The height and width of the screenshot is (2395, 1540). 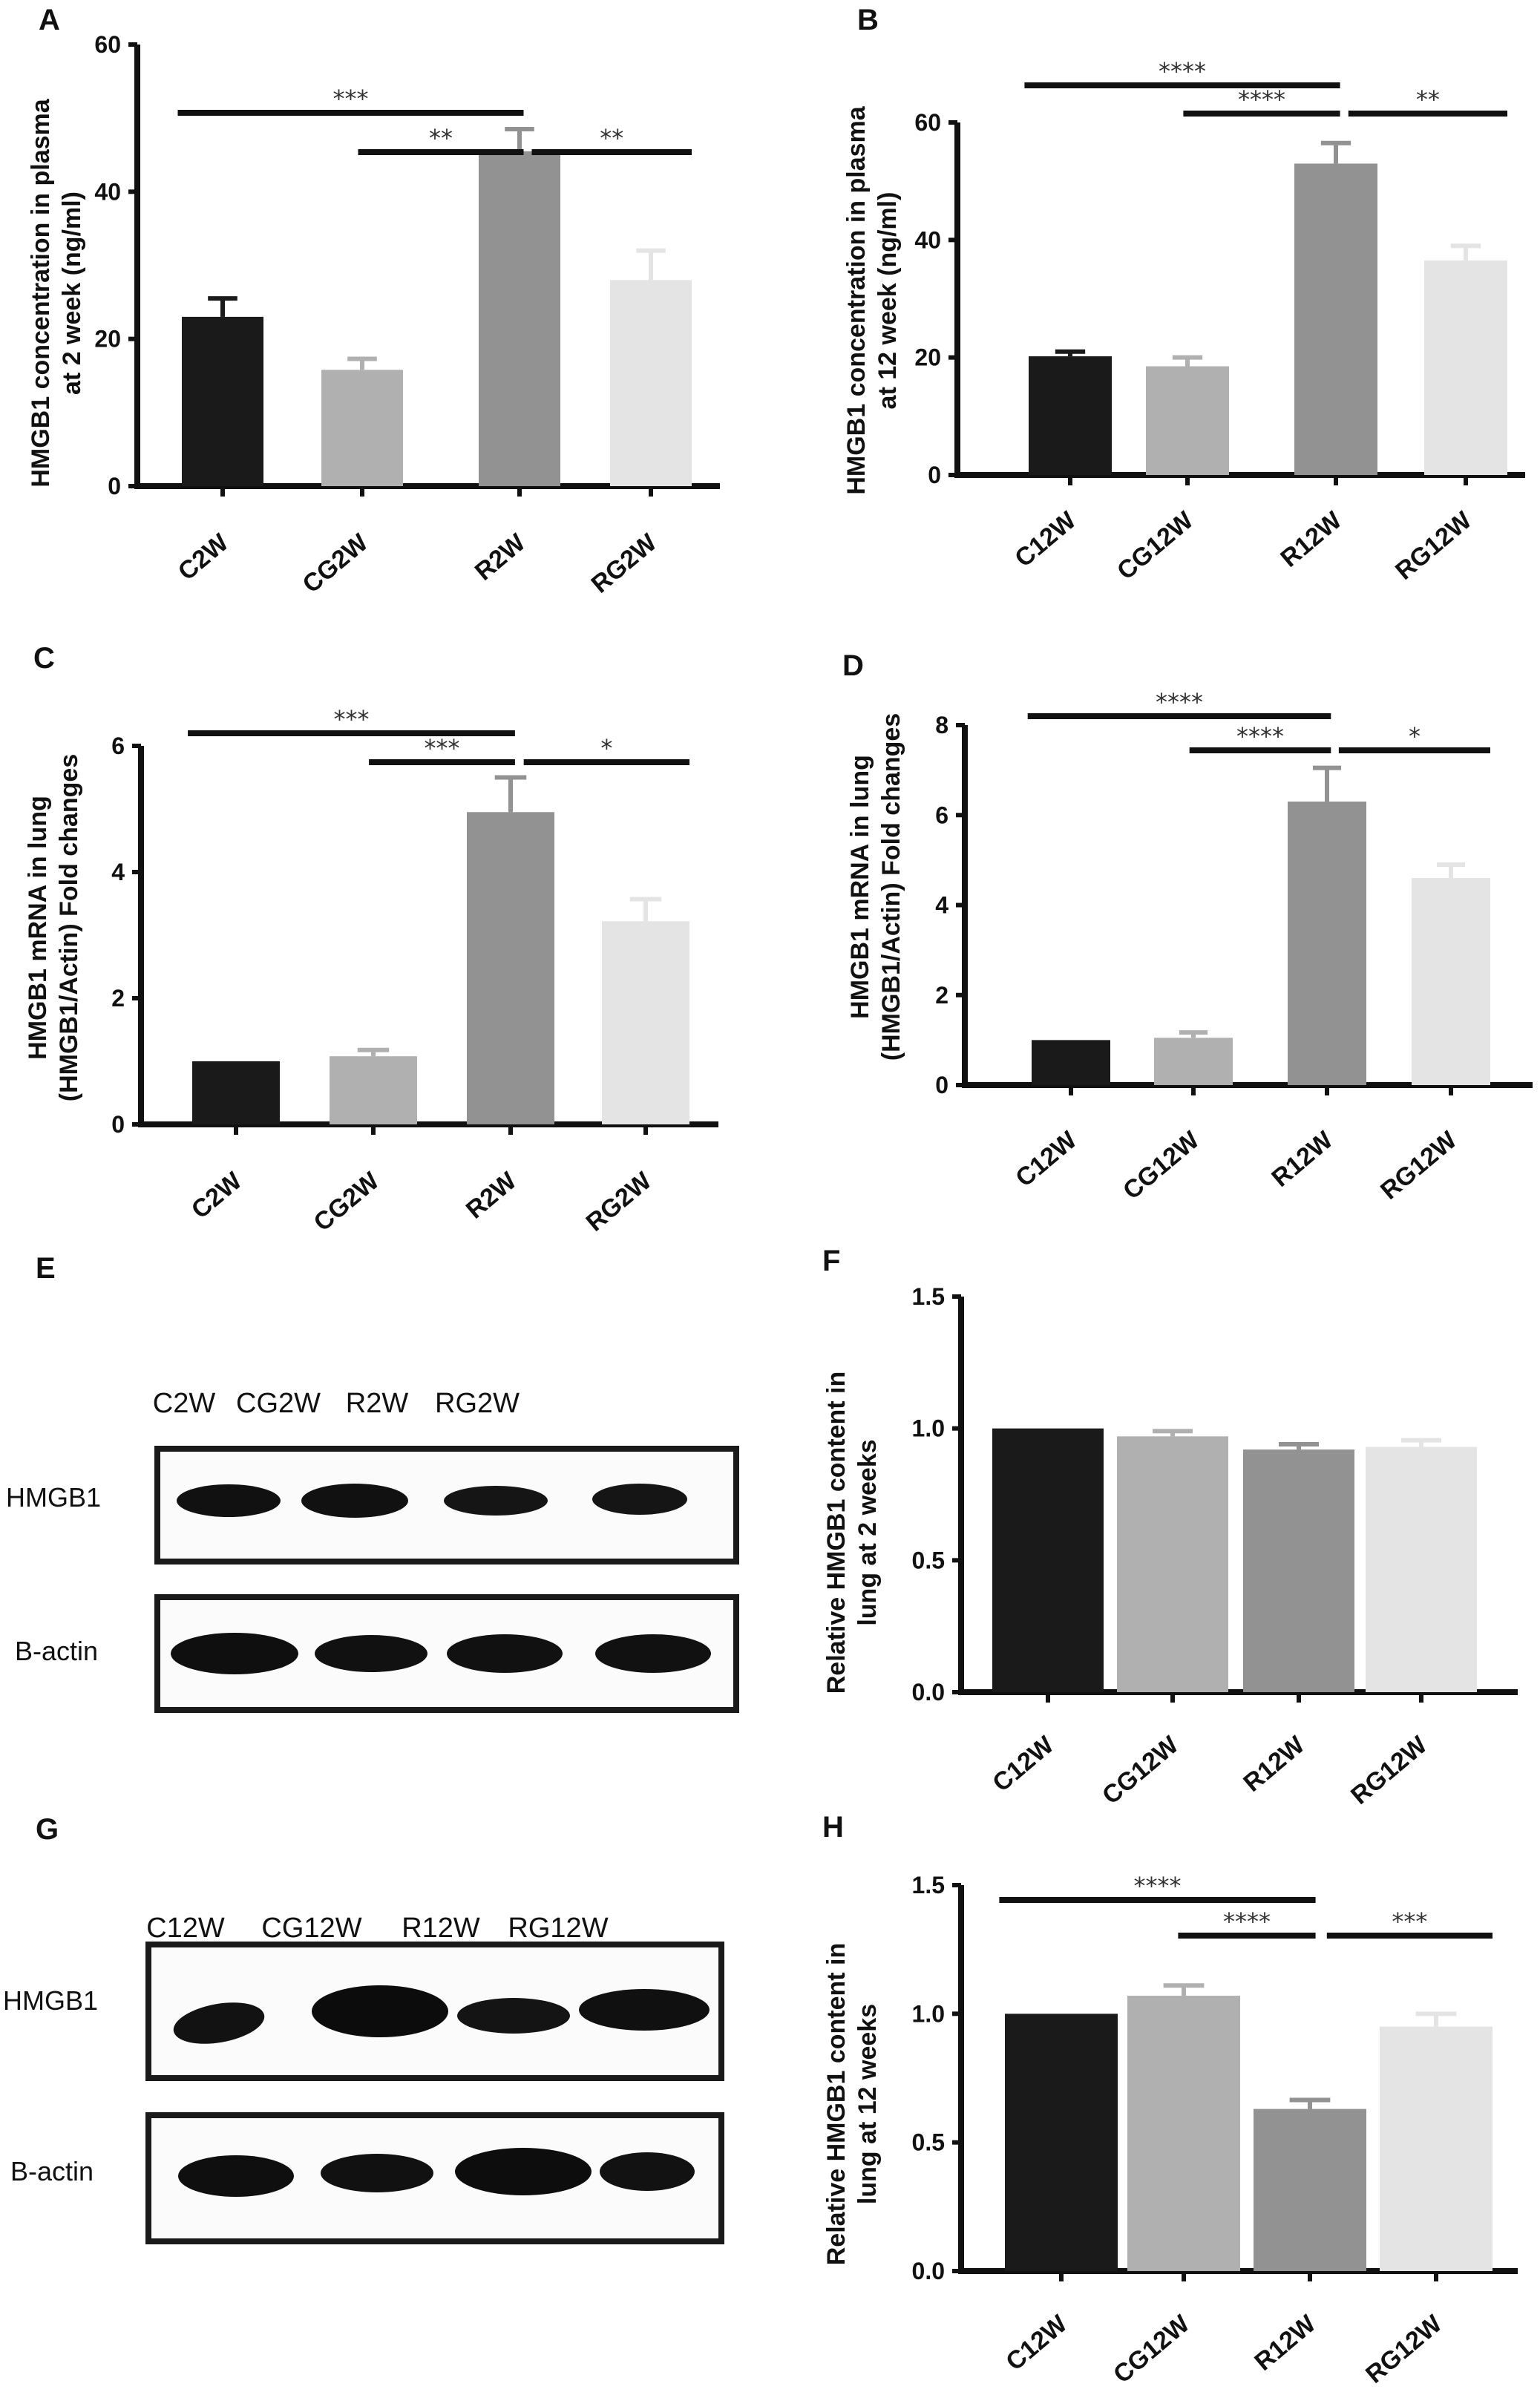 What do you see at coordinates (1302, 1158) in the screenshot?
I see `chart-d-category-label: R12W` at bounding box center [1302, 1158].